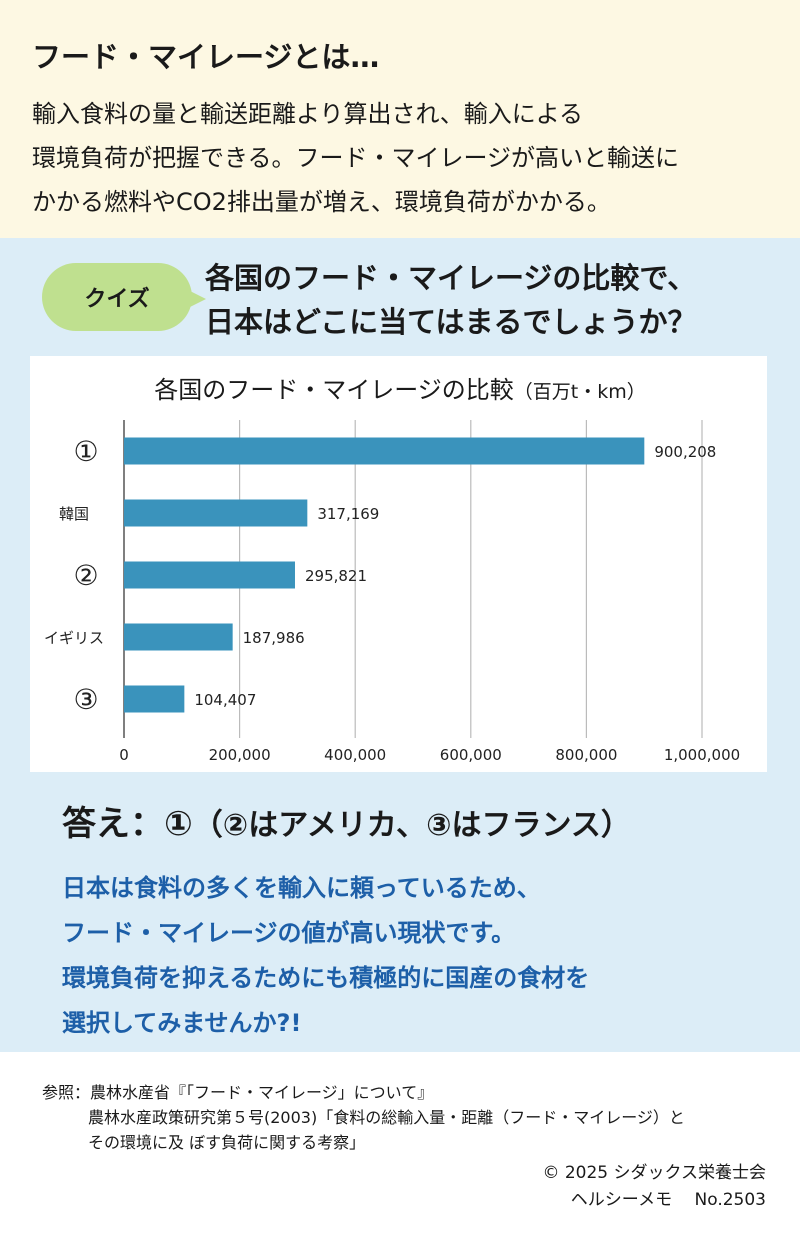 The width and height of the screenshot is (800, 1249). What do you see at coordinates (85, 451) in the screenshot?
I see `category-label: ①` at bounding box center [85, 451].